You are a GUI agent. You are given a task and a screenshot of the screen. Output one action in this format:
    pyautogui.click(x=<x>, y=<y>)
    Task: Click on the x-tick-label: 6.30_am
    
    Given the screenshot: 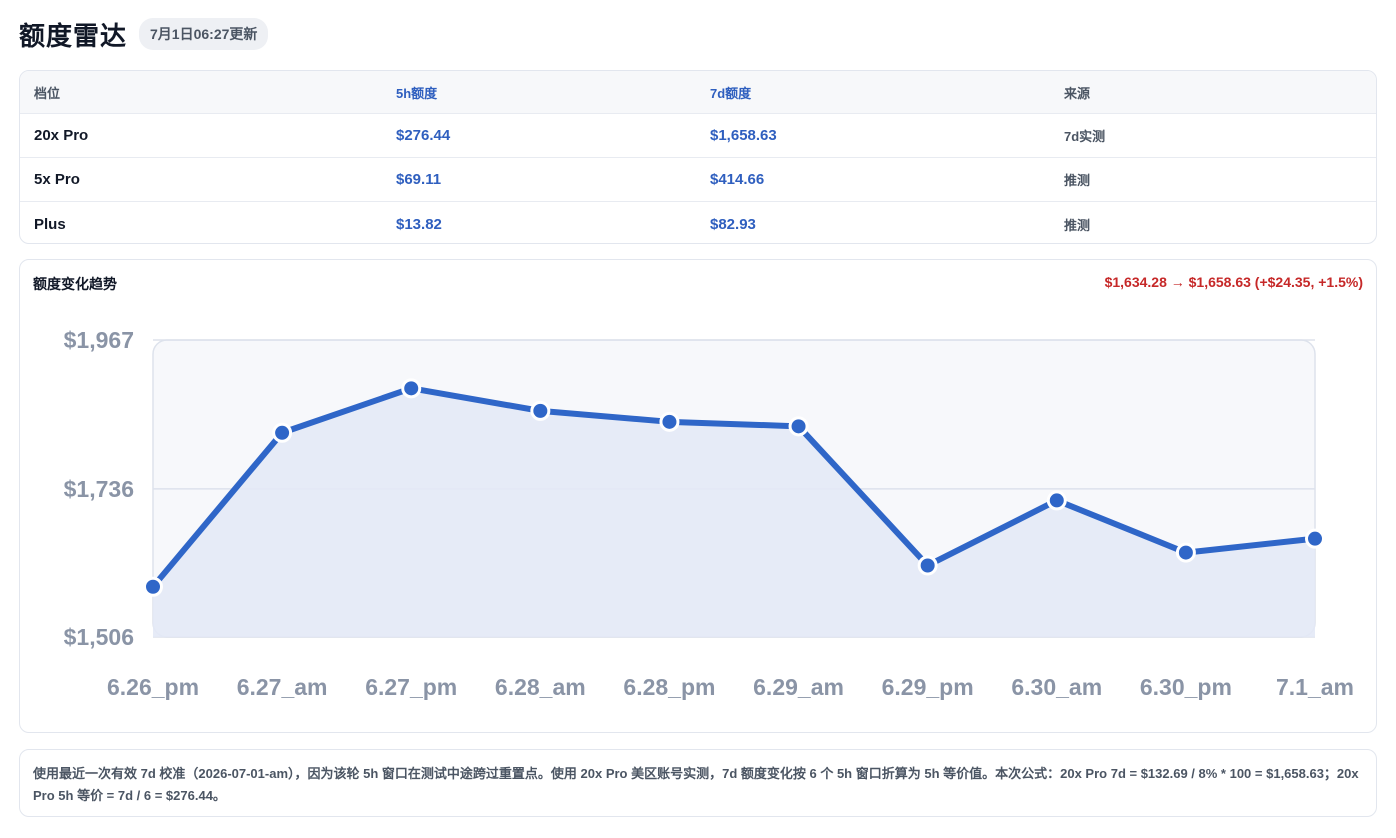 What is the action you would take?
    pyautogui.click(x=1056, y=687)
    